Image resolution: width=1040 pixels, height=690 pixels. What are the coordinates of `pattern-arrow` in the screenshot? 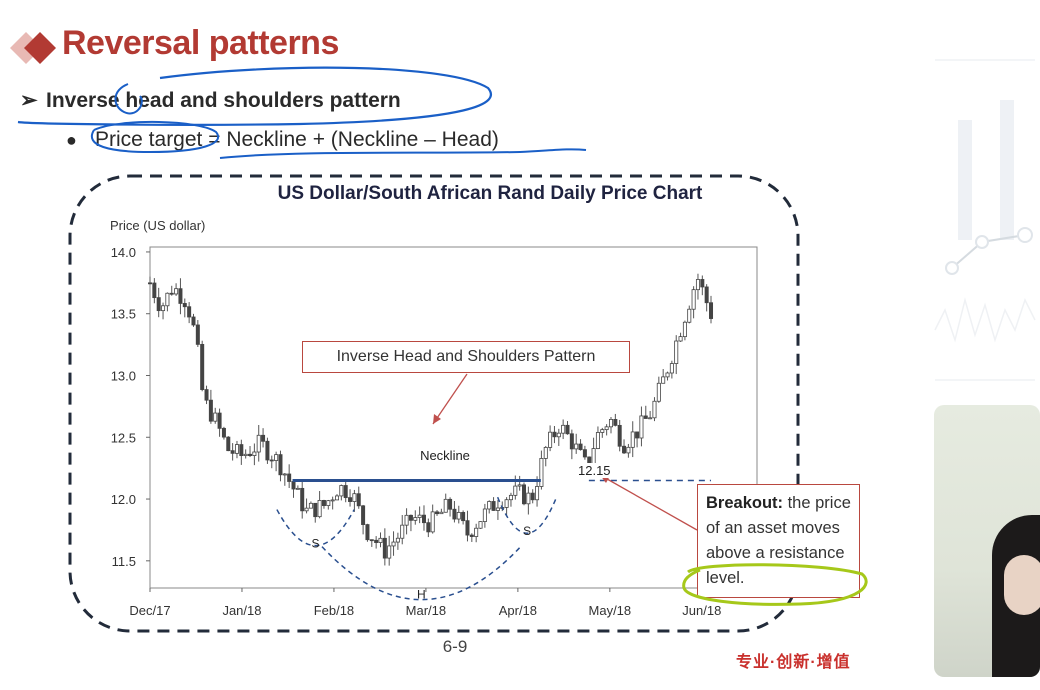 It's located at (450, 399).